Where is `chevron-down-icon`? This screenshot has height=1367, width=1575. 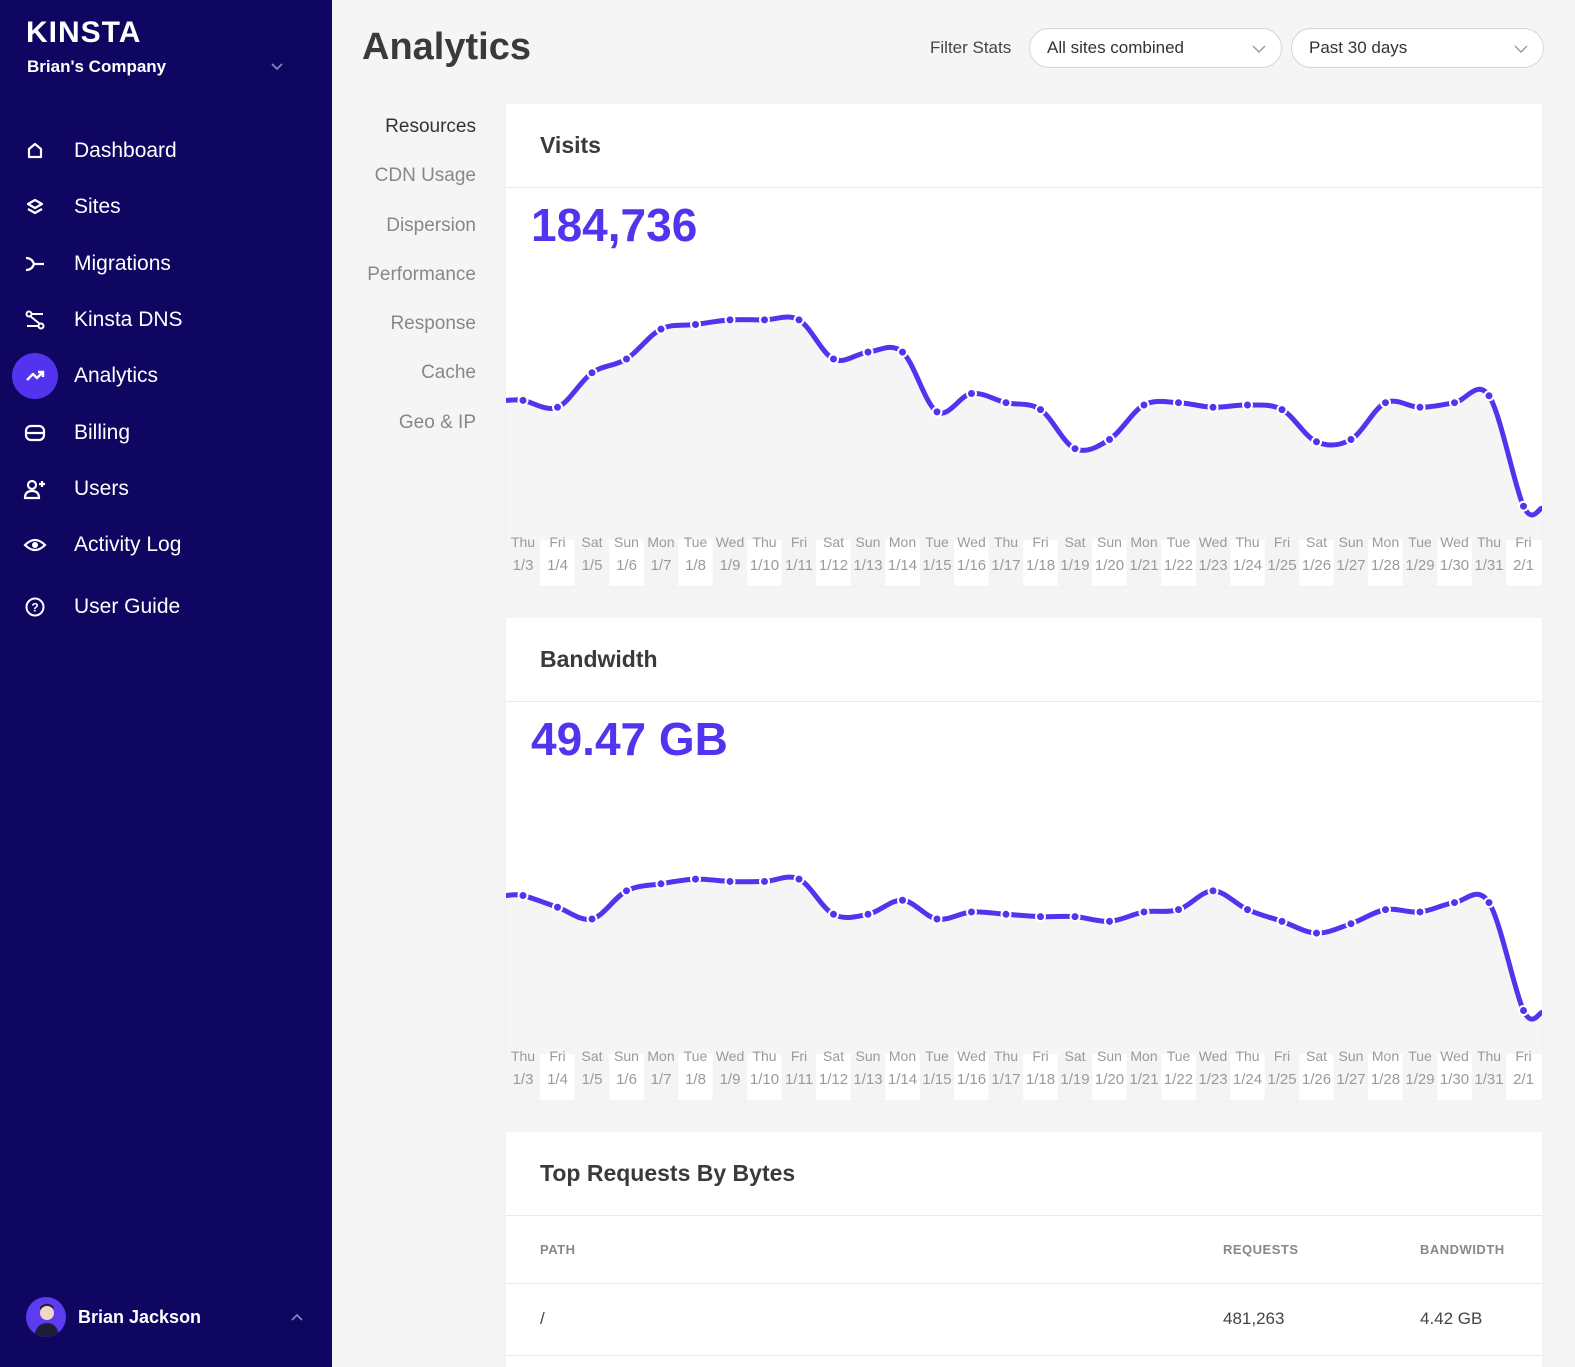 chevron-down-icon is located at coordinates (277, 67).